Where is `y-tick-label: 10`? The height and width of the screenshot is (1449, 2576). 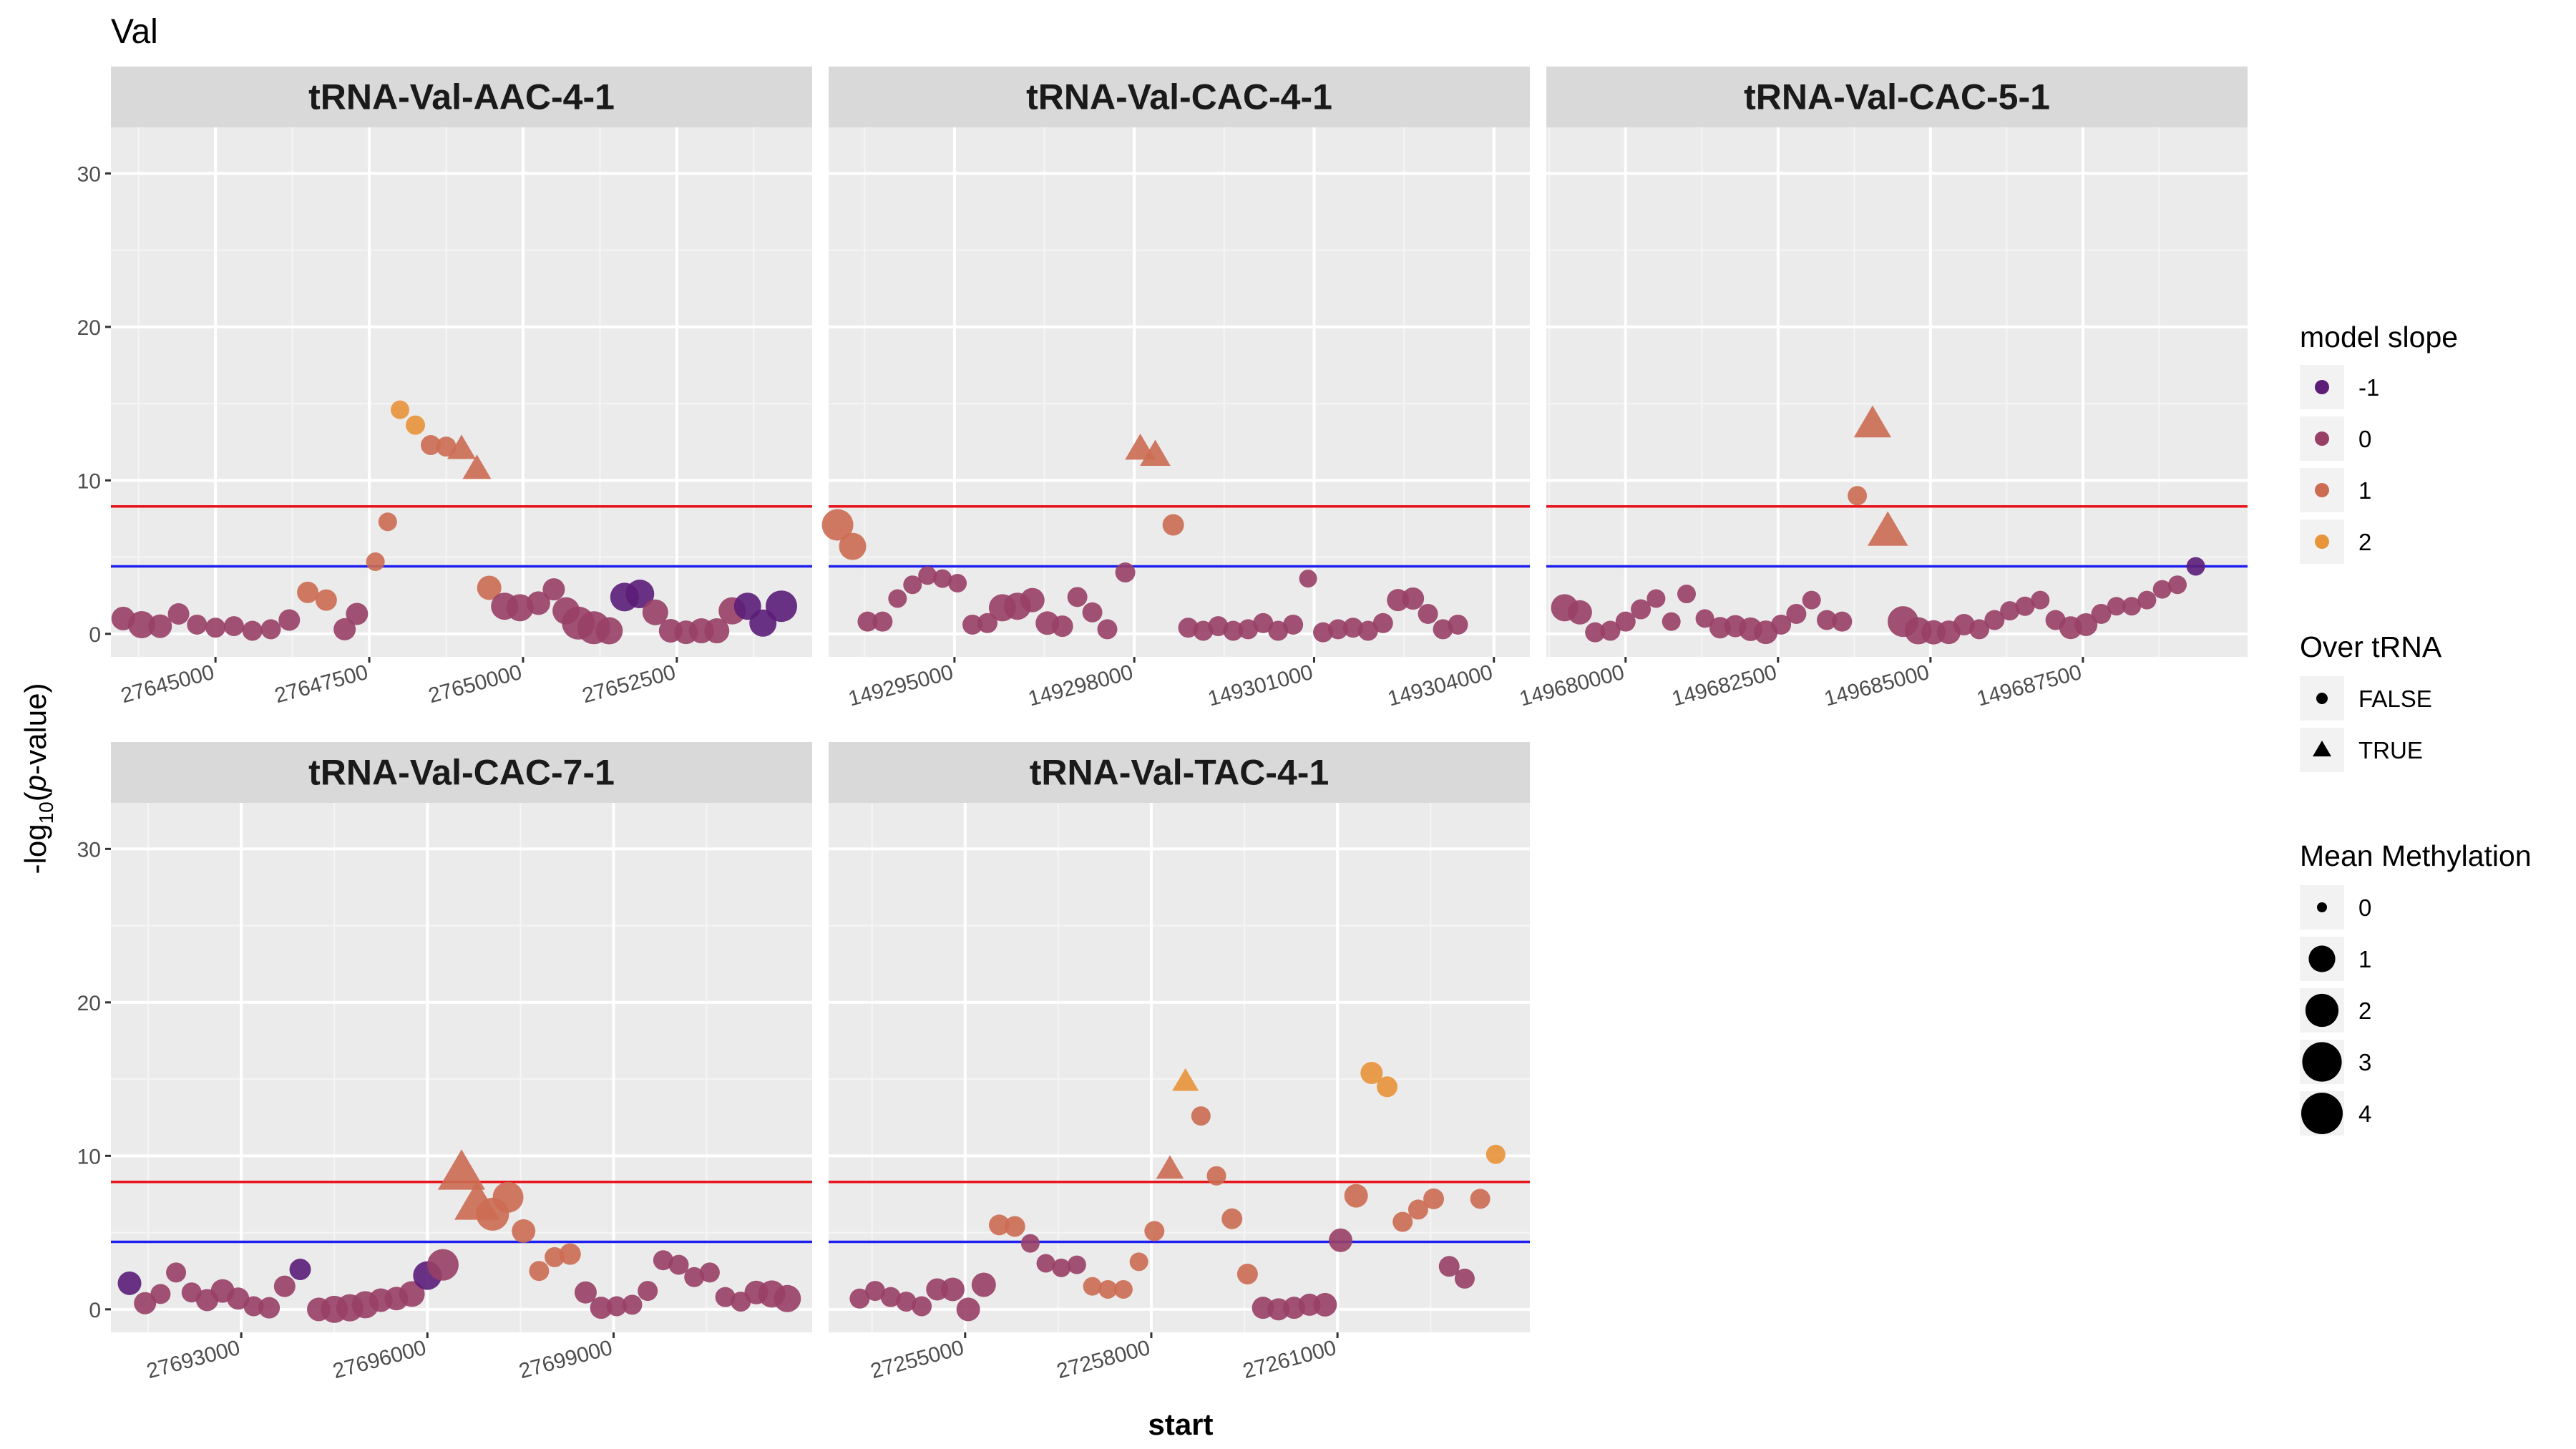 y-tick-label: 10 is located at coordinates (89, 1157).